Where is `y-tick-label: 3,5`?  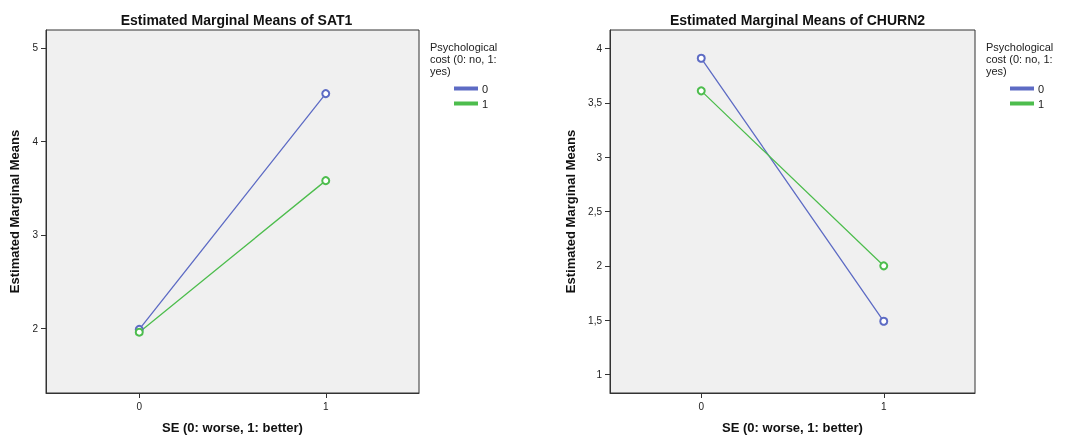 y-tick-label: 3,5 is located at coordinates (595, 103).